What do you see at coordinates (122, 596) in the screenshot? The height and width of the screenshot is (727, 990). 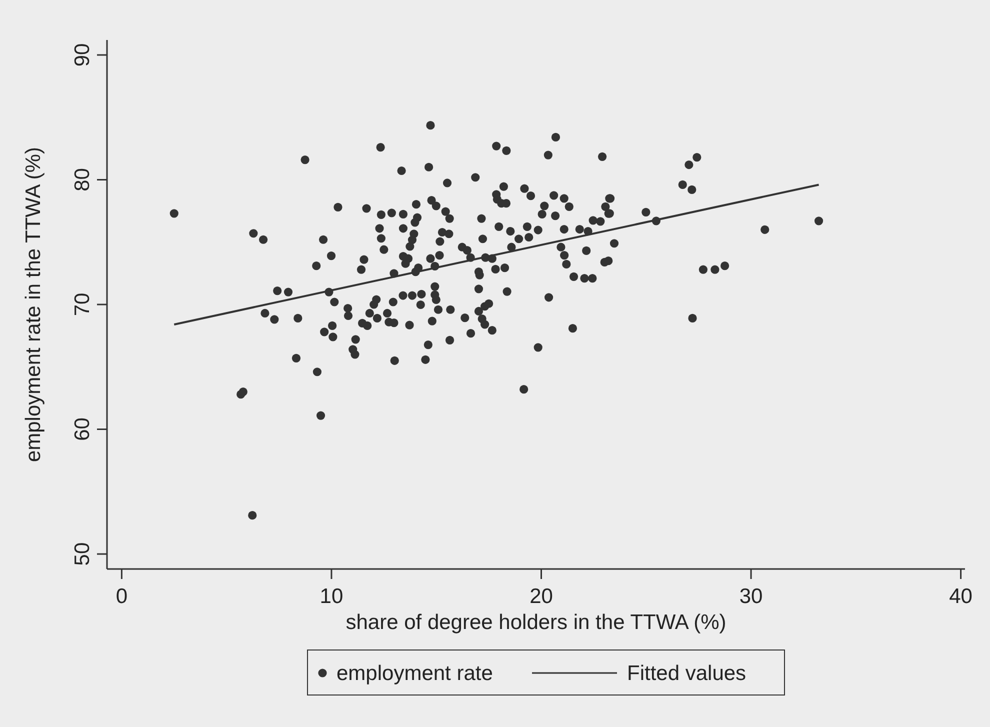 I see `x-tick-label: 0` at bounding box center [122, 596].